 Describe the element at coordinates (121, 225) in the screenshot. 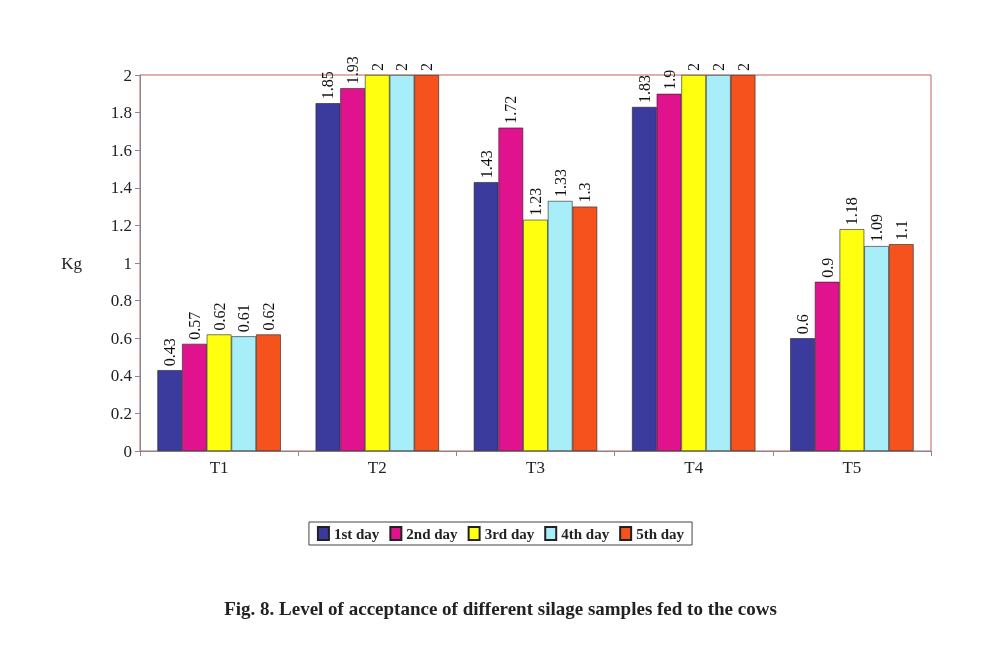

I see `y-tick-label: 1.2` at that location.